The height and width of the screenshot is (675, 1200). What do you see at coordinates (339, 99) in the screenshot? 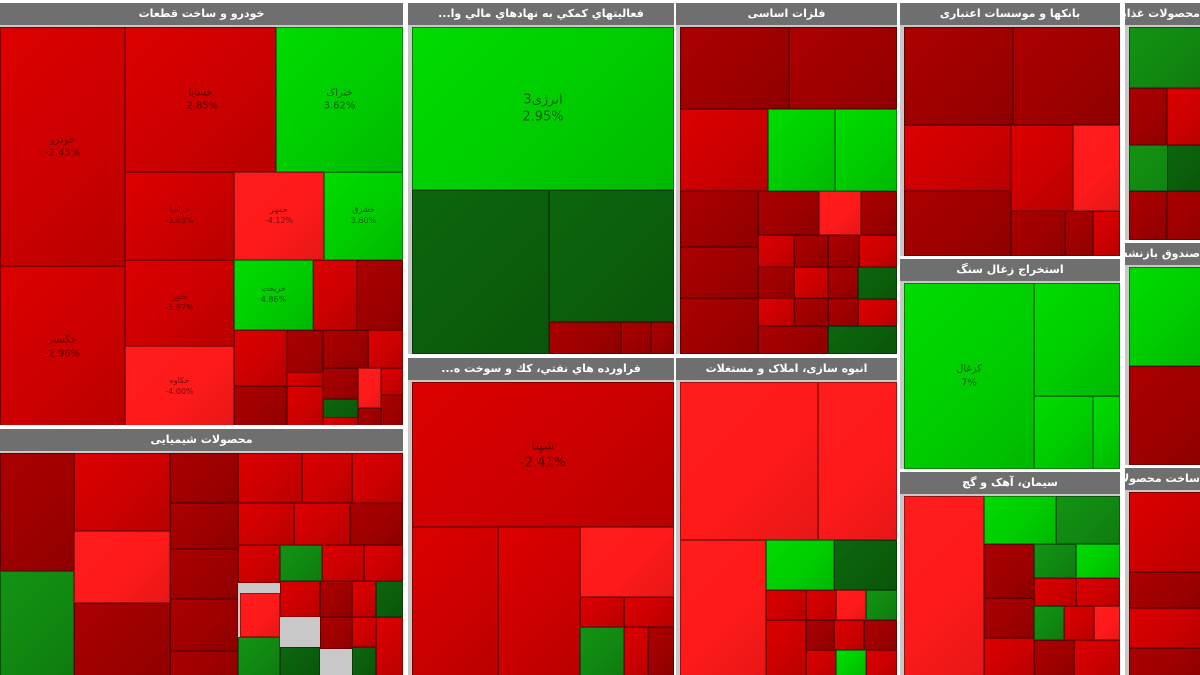
I see `treemap-tile: ختراک 3.62%` at bounding box center [339, 99].